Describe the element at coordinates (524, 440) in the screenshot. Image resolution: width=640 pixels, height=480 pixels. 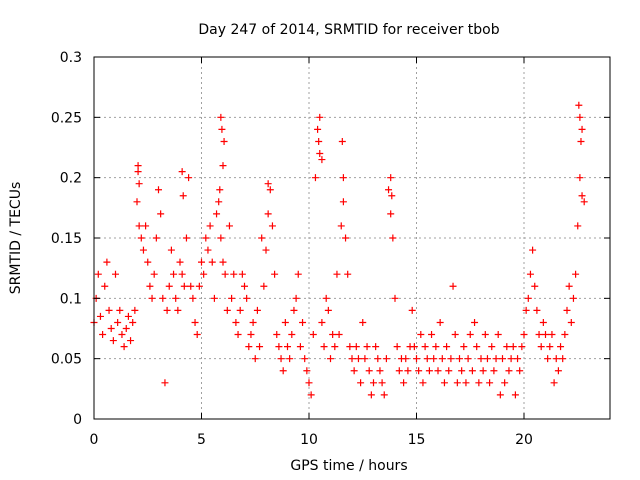
I see `x-tick-label: 20` at that location.